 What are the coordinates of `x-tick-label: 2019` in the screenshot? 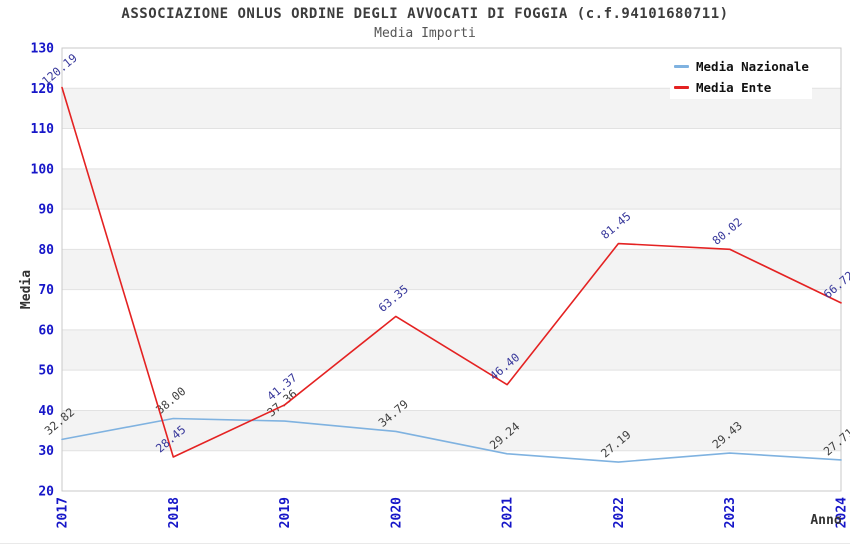 It's located at (285, 512).